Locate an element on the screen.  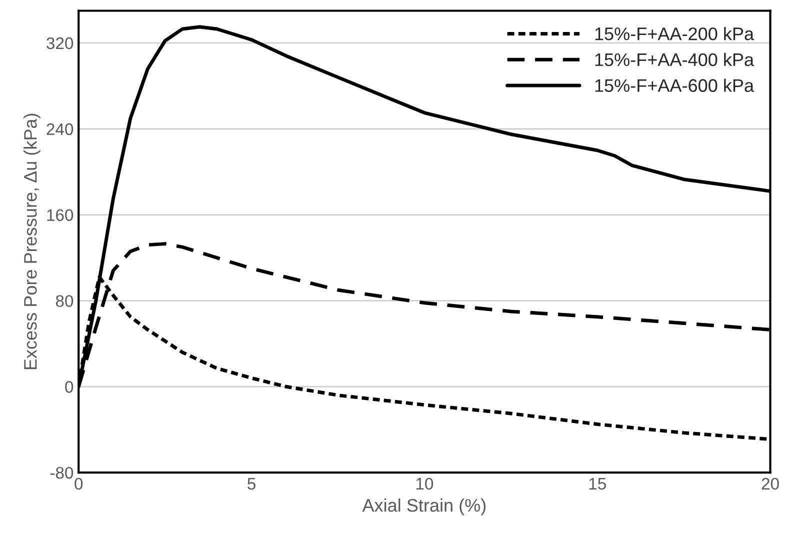
legend-label: 15%-F+AA-600 kPa is located at coordinates (674, 85).